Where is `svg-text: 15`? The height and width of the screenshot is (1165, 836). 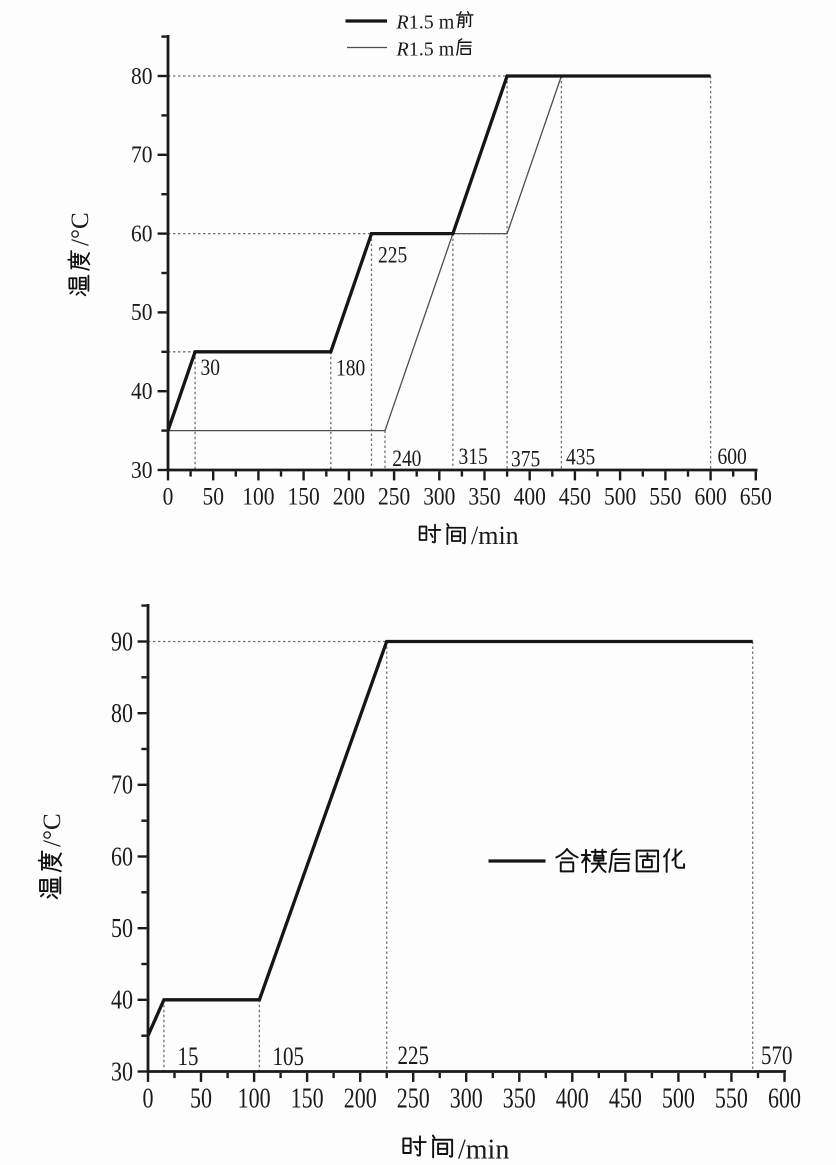
svg-text: 15 is located at coordinates (188, 1057).